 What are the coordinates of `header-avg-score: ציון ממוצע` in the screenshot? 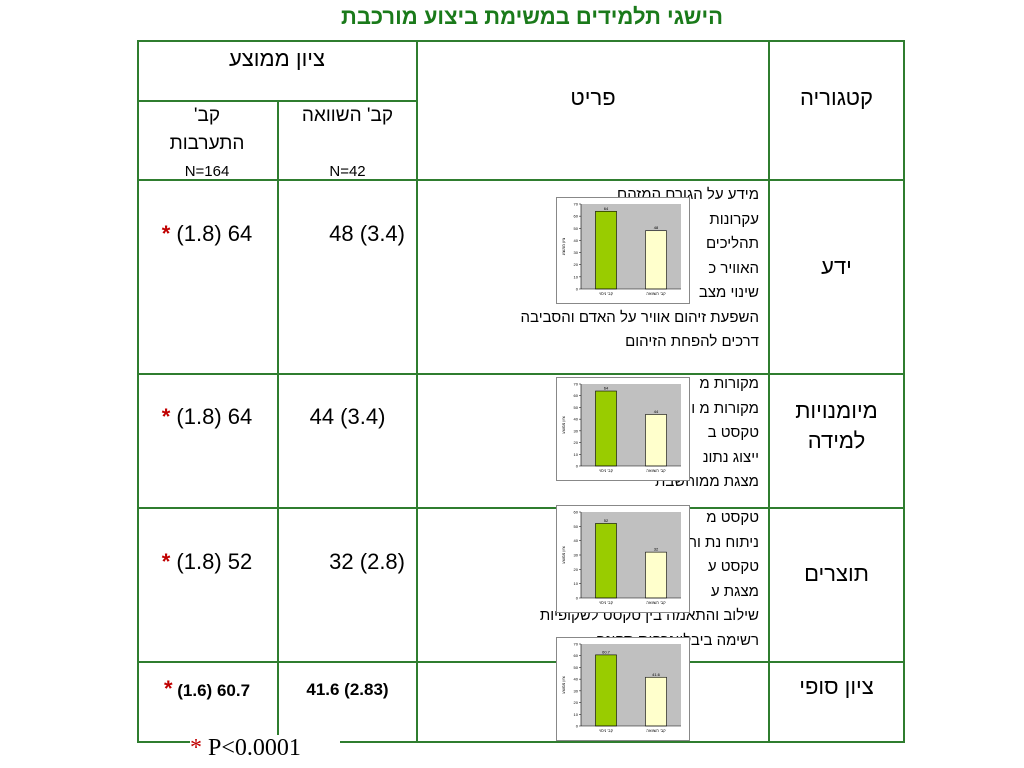 It's located at (277, 58).